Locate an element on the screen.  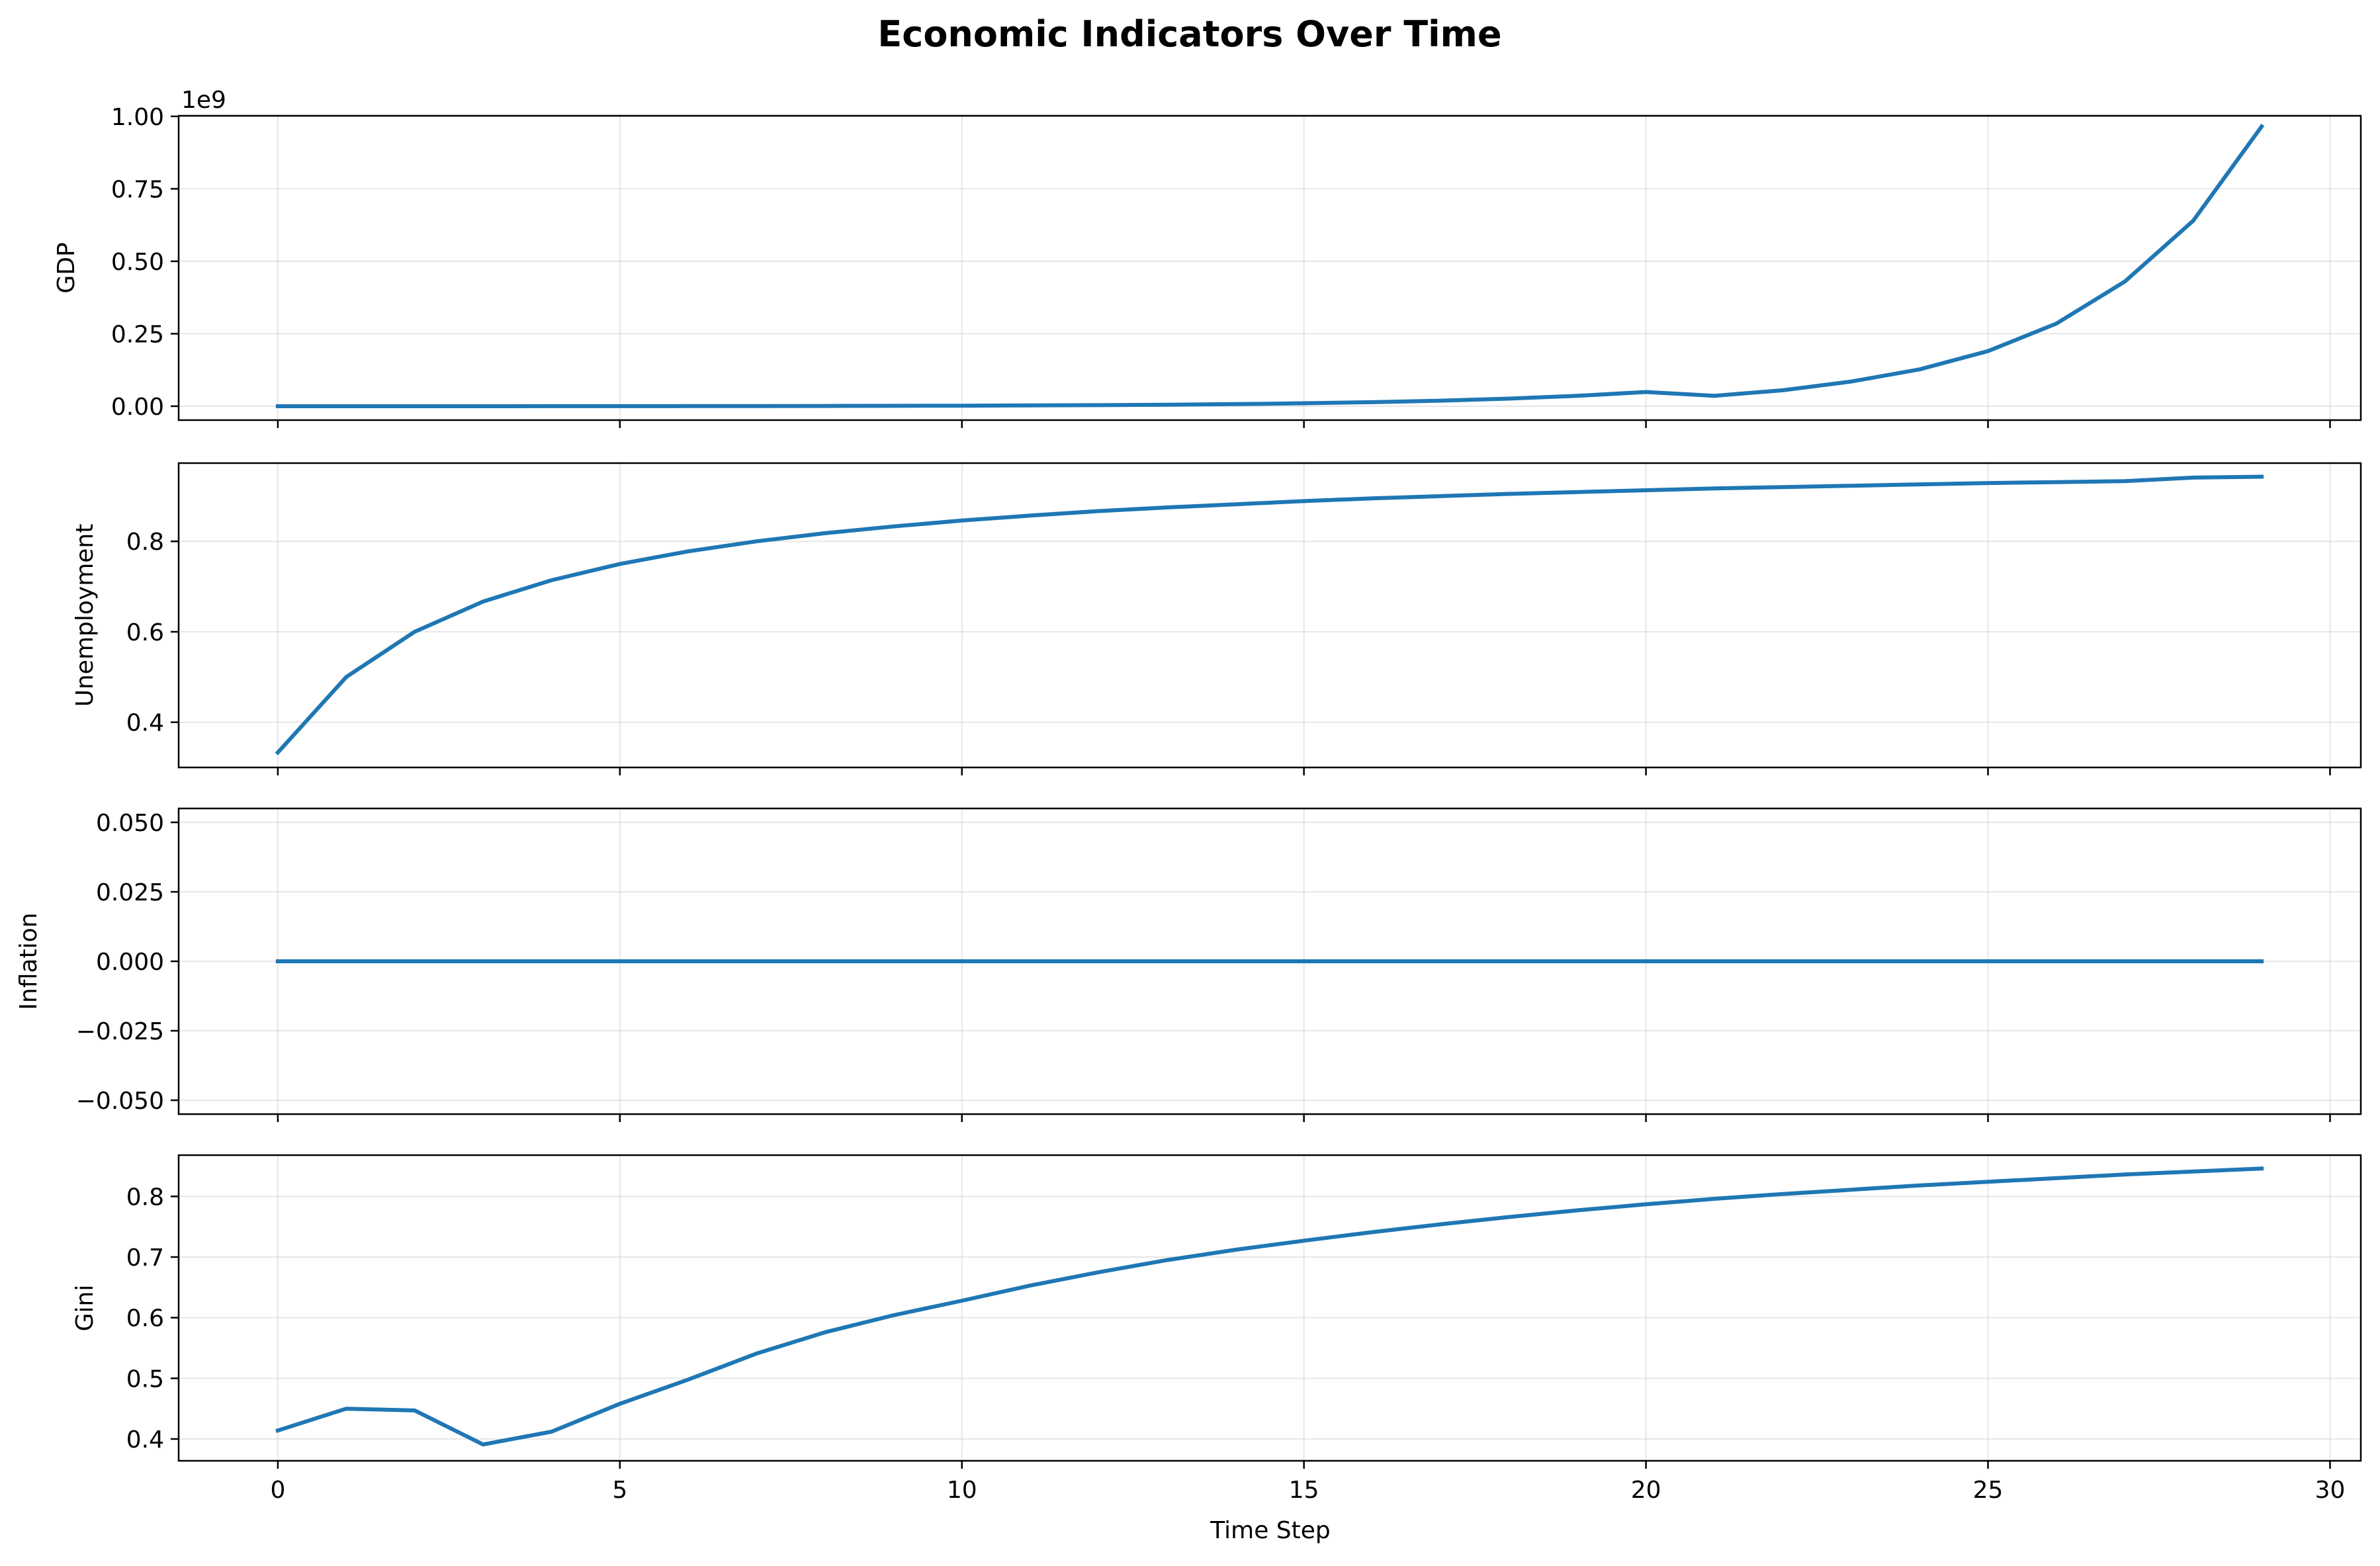
y-tick-label: 0.00 is located at coordinates (137, 408).